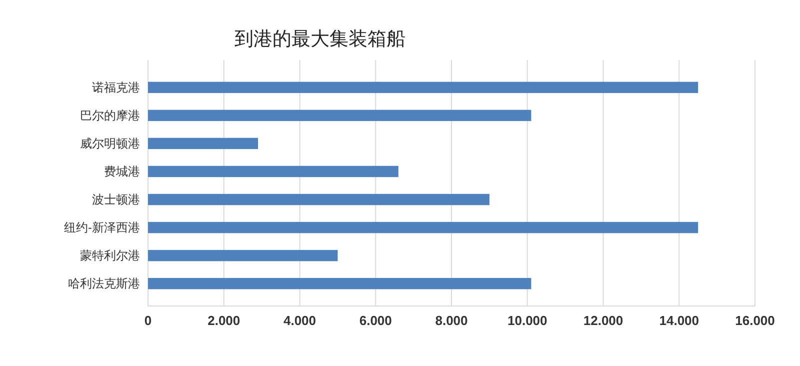  Describe the element at coordinates (102, 227) in the screenshot. I see `y-tick-label: 纽约-新泽西港` at that location.